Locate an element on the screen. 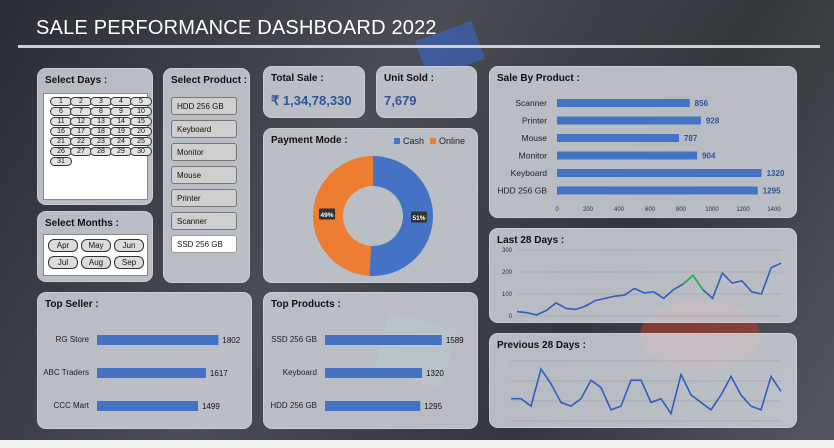 This screenshot has height=448, width=834. day-button-30: 30 is located at coordinates (141, 151).